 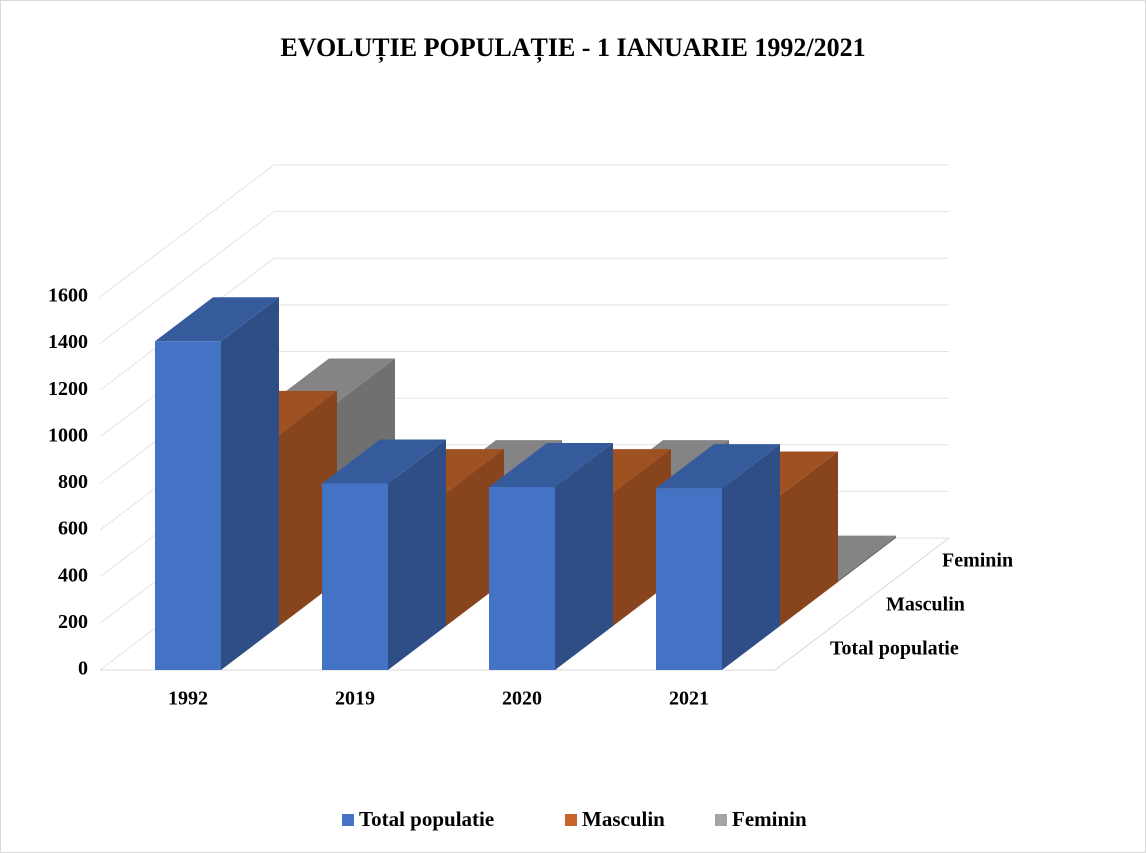 What do you see at coordinates (68, 389) in the screenshot?
I see `y-tick-label: 1200` at bounding box center [68, 389].